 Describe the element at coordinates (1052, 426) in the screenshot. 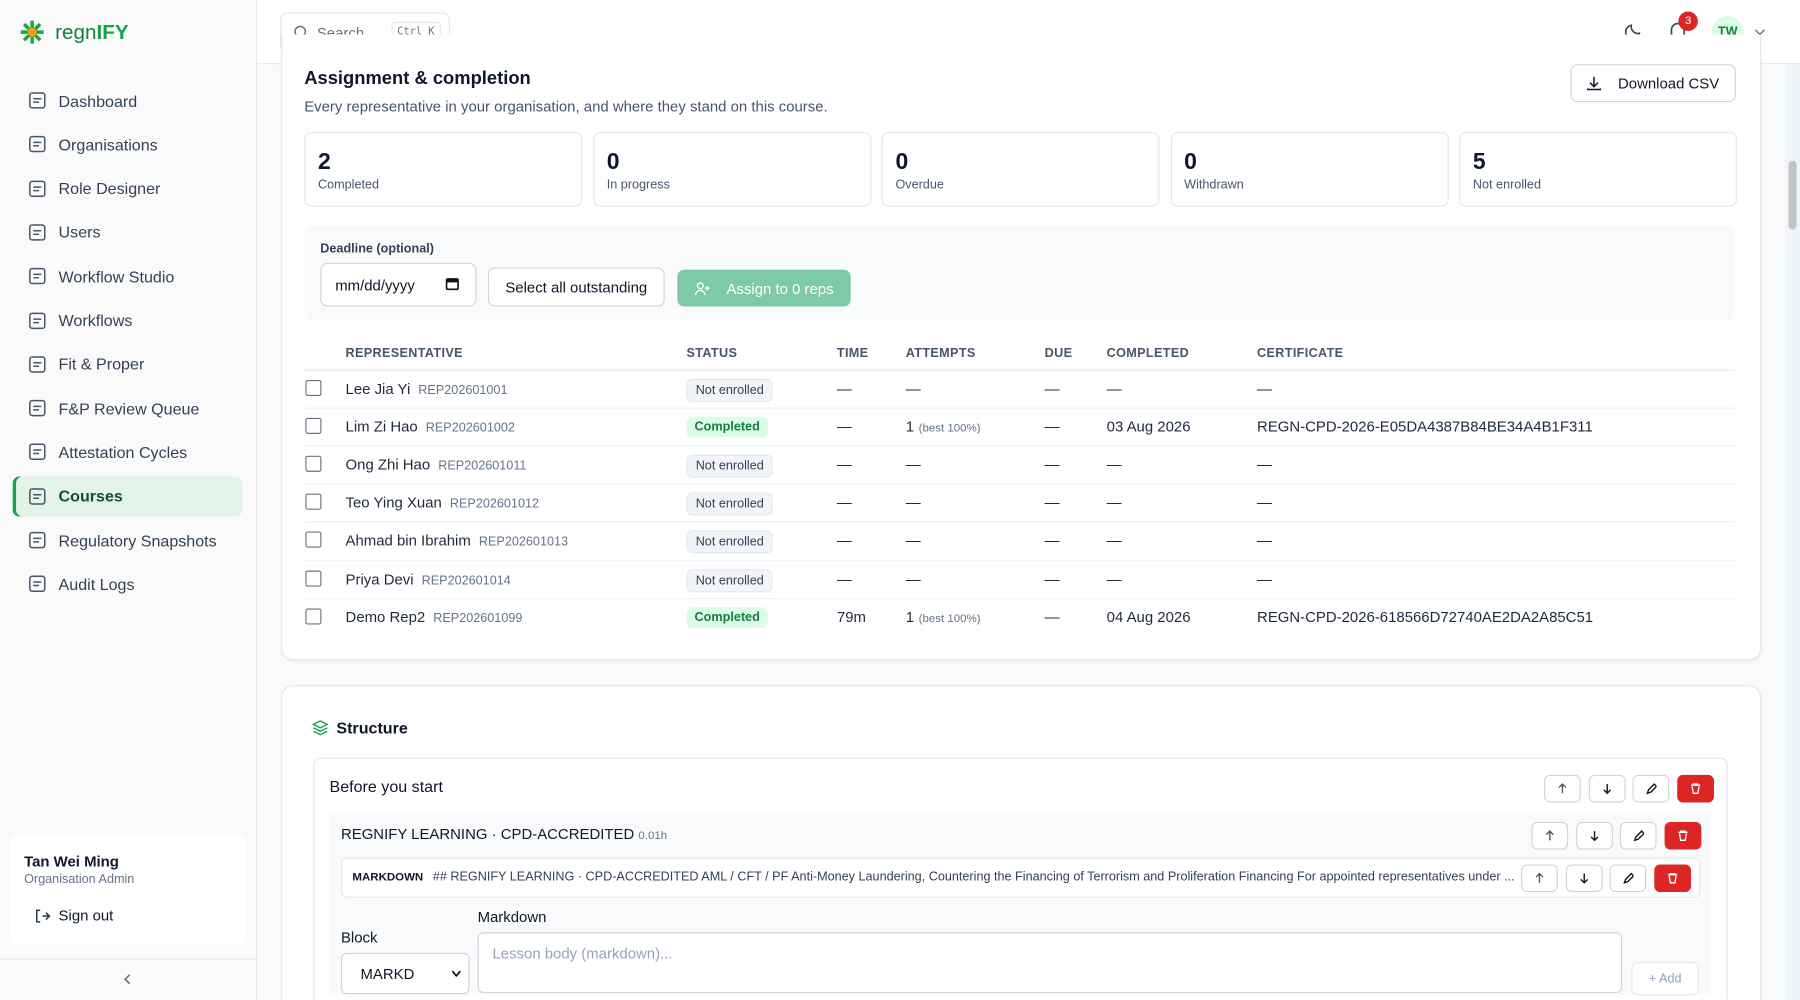

I see `due-cell: —` at that location.